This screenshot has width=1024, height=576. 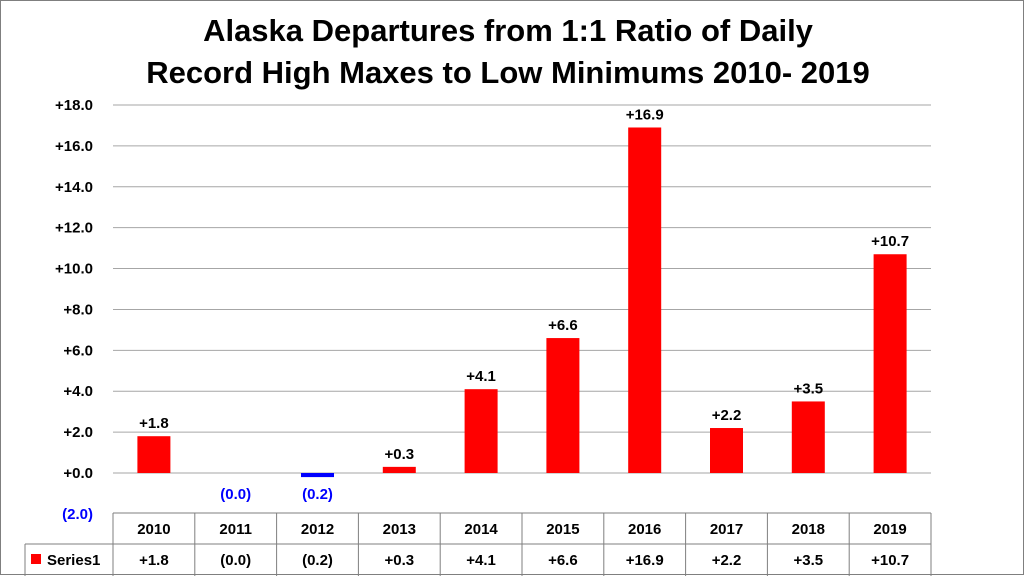 What do you see at coordinates (481, 529) in the screenshot?
I see `category-label-2014: 2014` at bounding box center [481, 529].